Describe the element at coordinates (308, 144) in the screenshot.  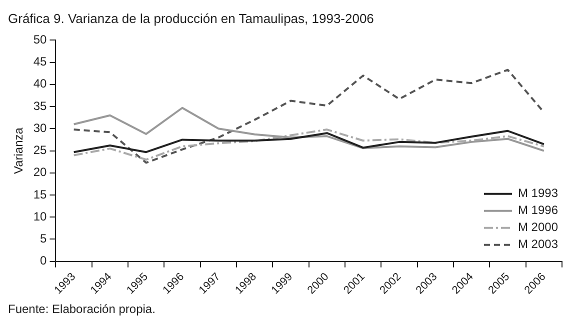
I see `line-series` at that location.